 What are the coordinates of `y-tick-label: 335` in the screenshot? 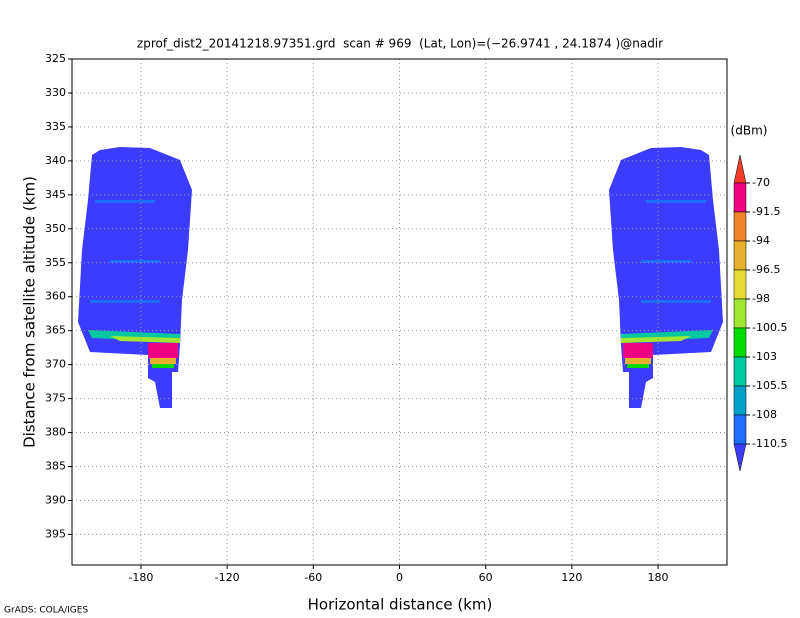 It's located at (55, 126).